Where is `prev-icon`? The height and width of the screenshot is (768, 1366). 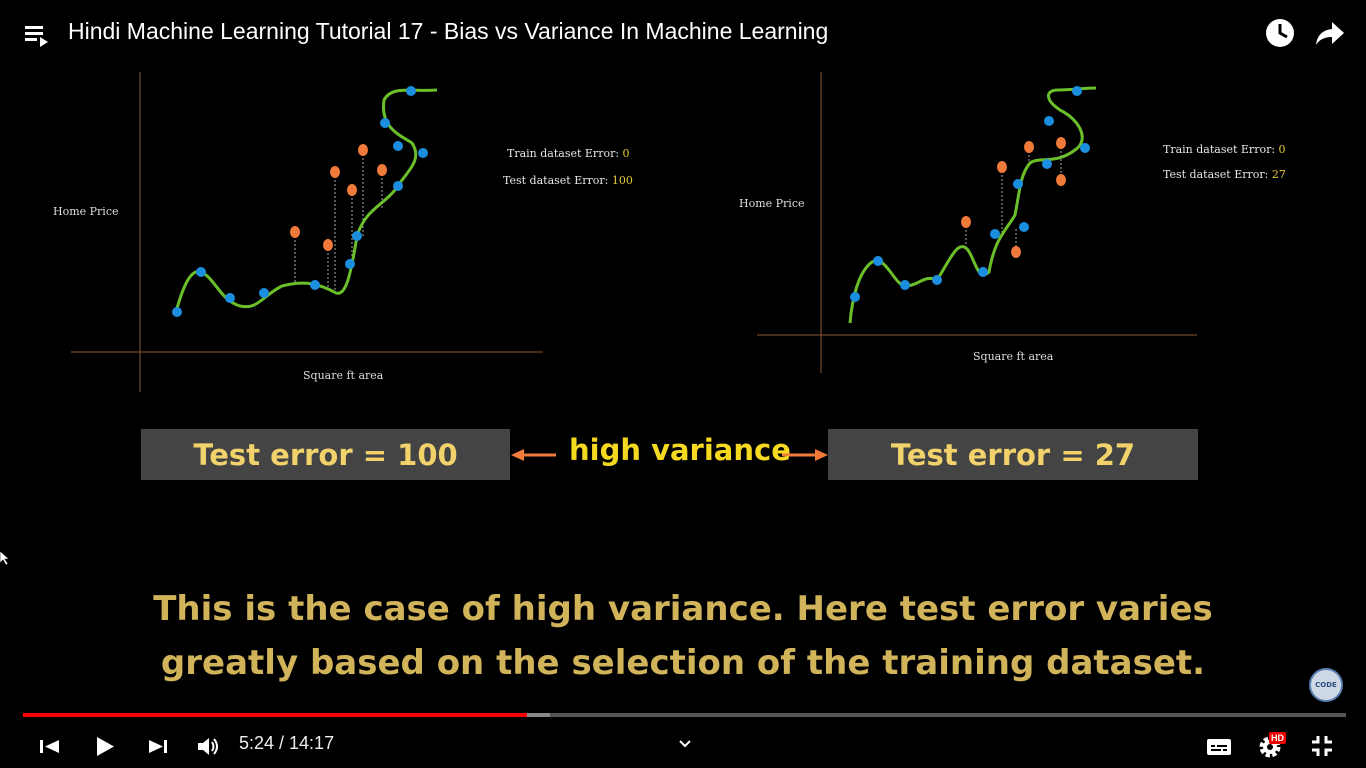
prev-icon is located at coordinates (50, 746).